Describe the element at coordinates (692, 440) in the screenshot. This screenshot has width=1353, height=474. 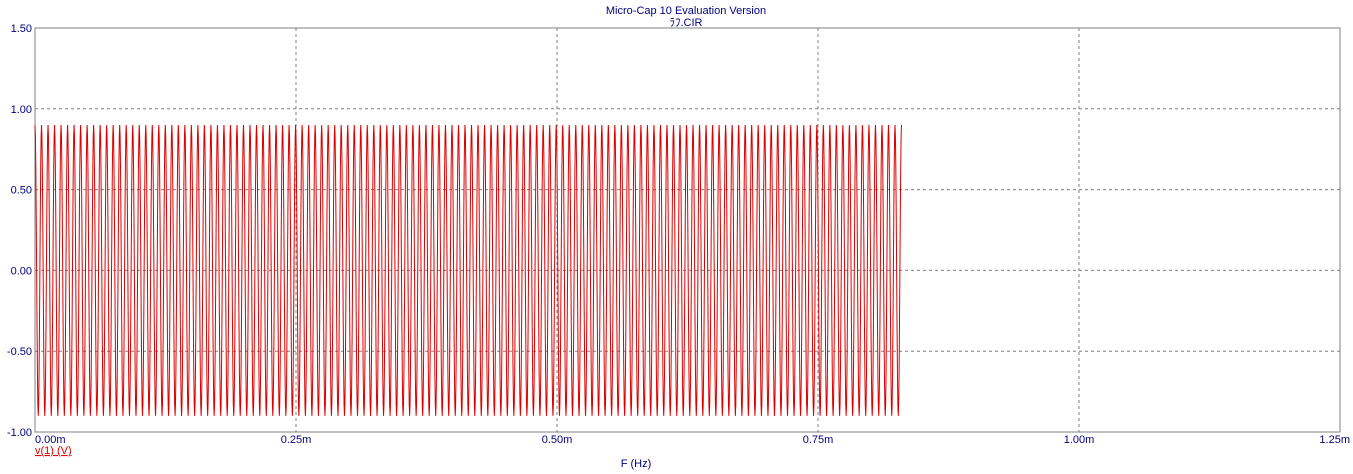
I see `x-axis-tick-labels: 0.00m 0.25m 0.50m 0.75m 1.00m 1.25m` at that location.